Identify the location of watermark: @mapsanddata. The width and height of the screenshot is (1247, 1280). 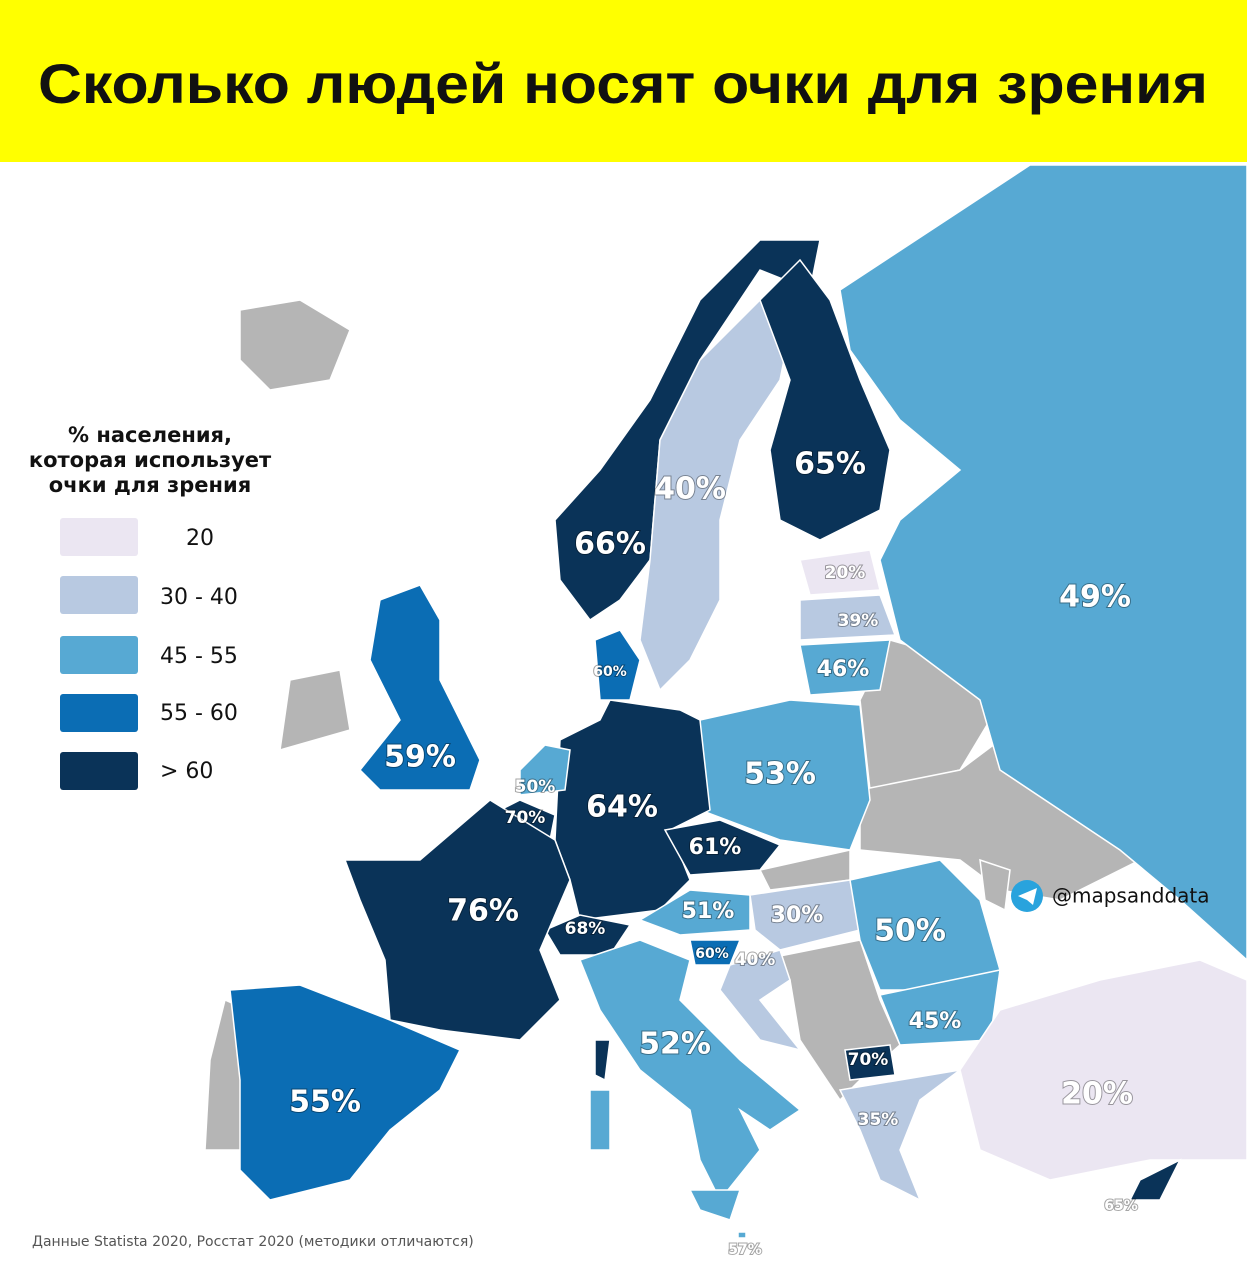
(1110, 896).